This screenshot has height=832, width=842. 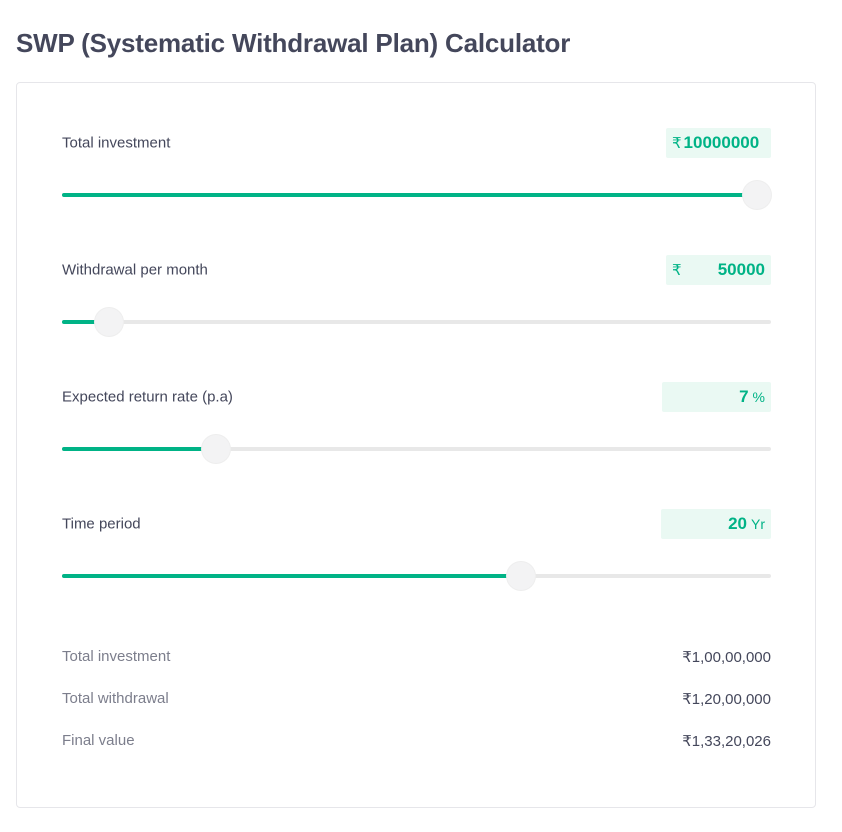 What do you see at coordinates (115, 698) in the screenshot?
I see `result-label: Total withdrawal` at bounding box center [115, 698].